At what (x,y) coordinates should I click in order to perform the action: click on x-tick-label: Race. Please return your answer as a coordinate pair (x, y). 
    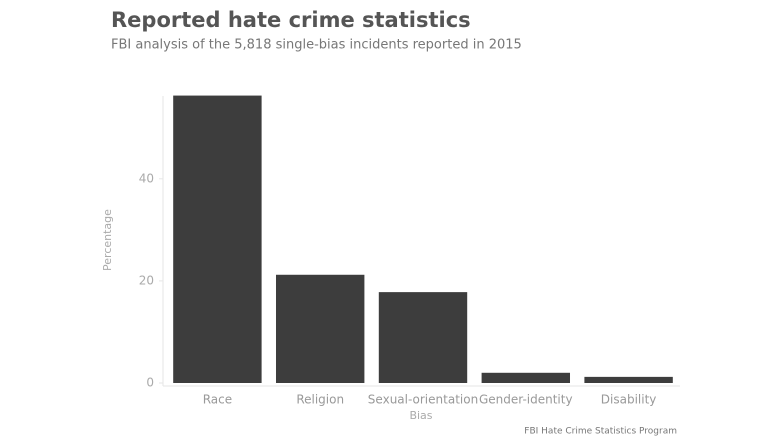
    Looking at the image, I should click on (217, 400).